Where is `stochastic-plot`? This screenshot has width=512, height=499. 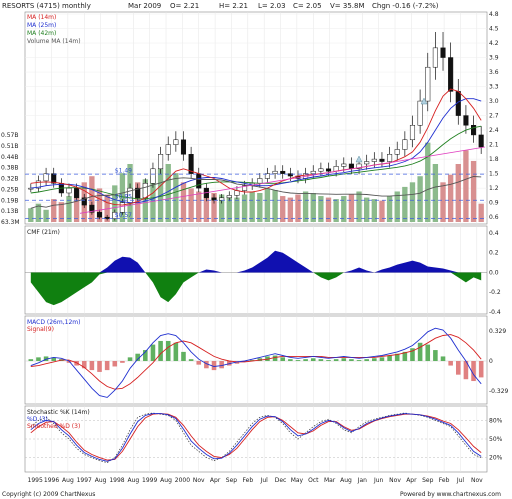 stochastic-plot is located at coordinates (256, 437).